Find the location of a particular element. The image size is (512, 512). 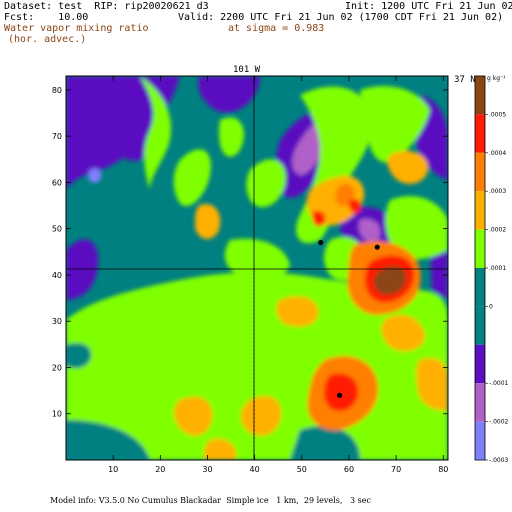

colorbar-label: .0002 is located at coordinates (497, 230).